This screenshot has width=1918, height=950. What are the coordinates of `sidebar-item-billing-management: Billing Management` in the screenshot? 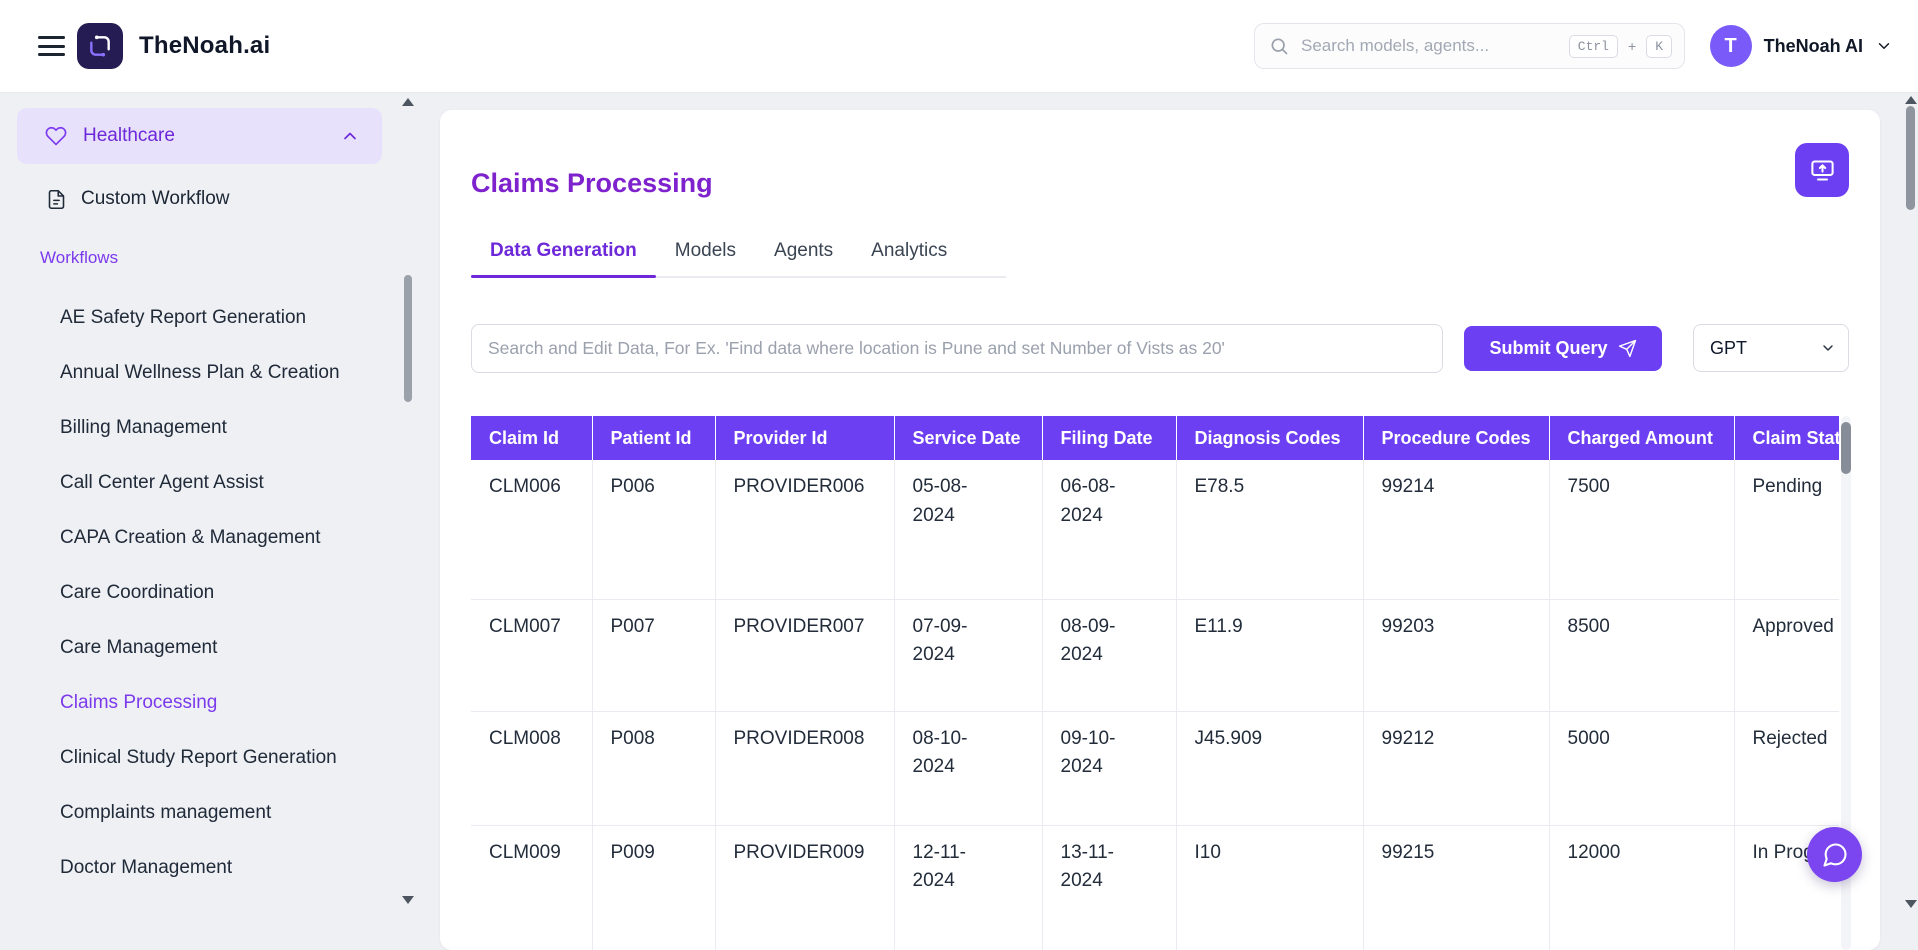 It's located at (143, 427).